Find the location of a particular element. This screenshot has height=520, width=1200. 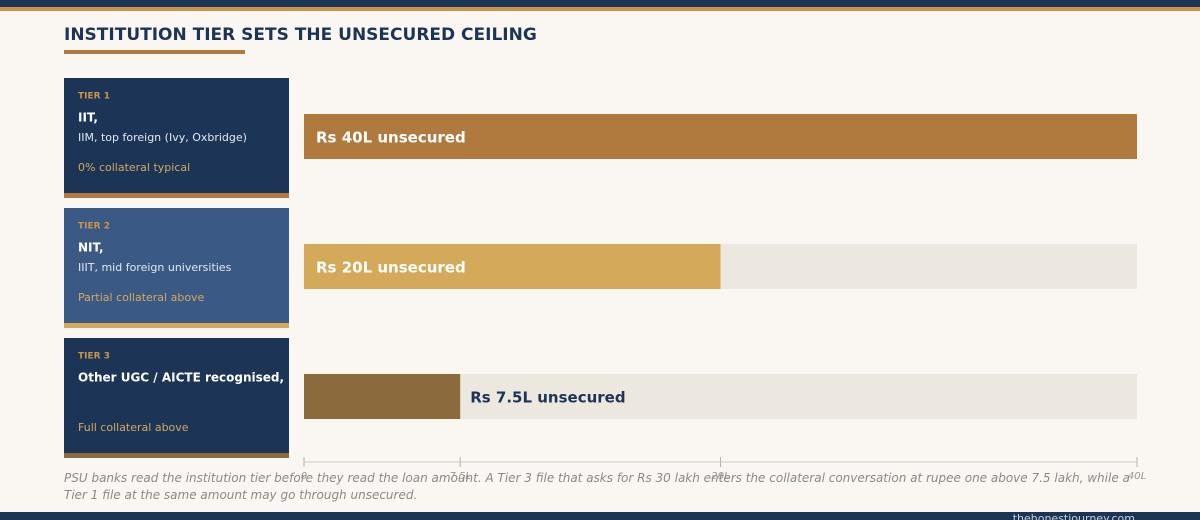

source: thehonestjourney.com is located at coordinates (1074, 516).